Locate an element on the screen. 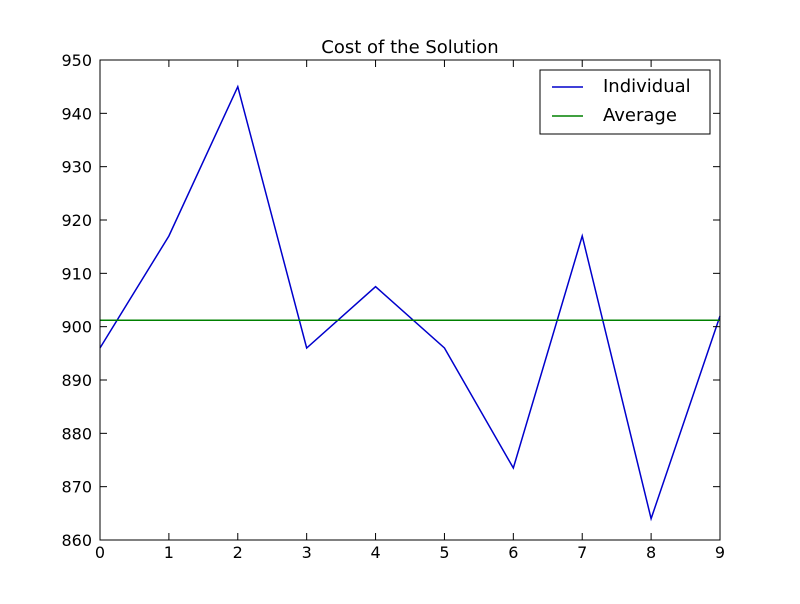 Image resolution: width=800 pixels, height=604 pixels. x-tick-label: 3 is located at coordinates (307, 552).